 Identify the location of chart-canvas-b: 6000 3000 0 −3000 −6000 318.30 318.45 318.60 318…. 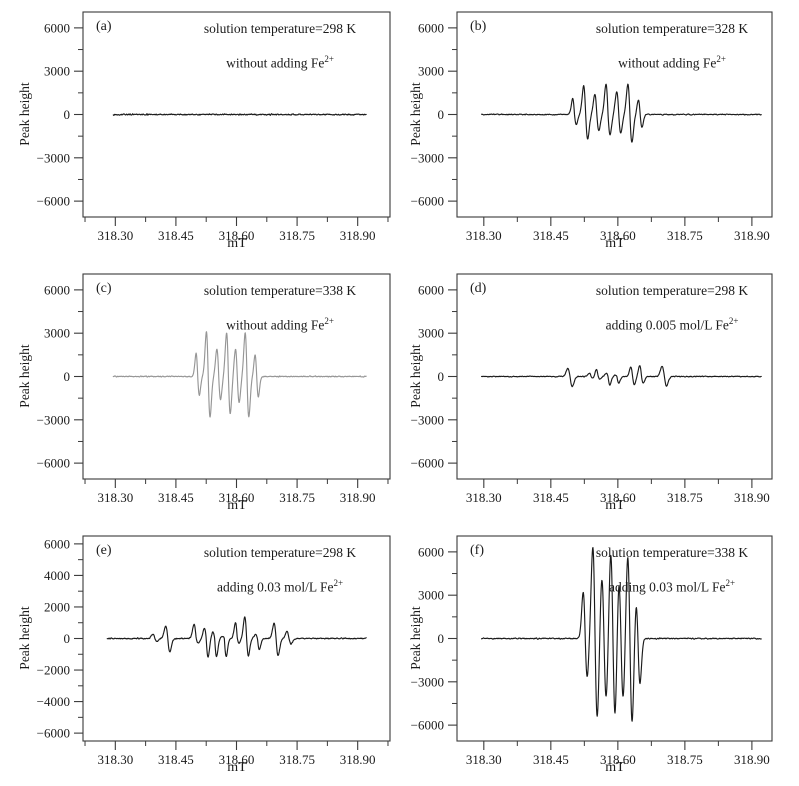
(592, 127).